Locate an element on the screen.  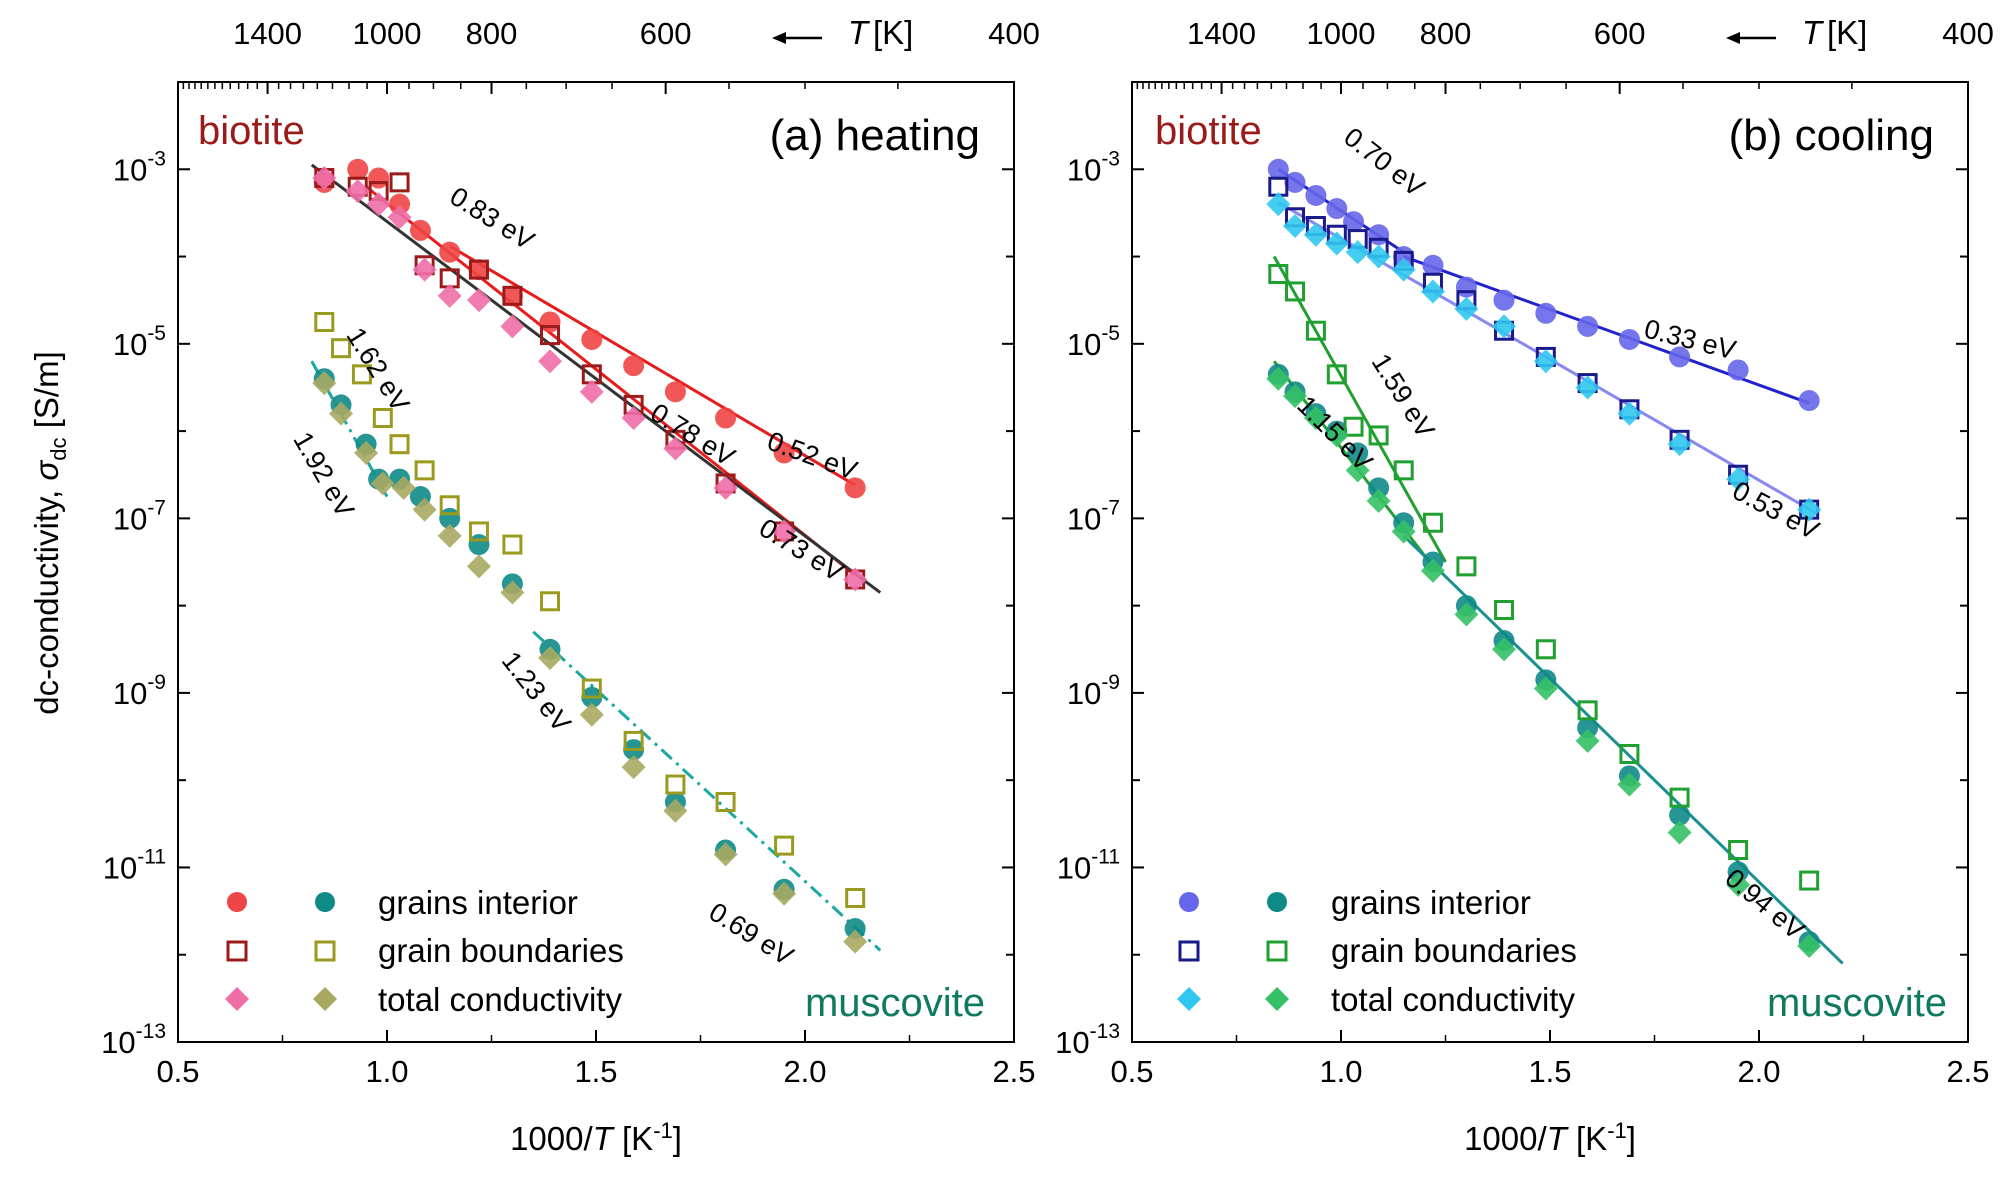
series-muscovite-total-conductivity is located at coordinates (590, 662).